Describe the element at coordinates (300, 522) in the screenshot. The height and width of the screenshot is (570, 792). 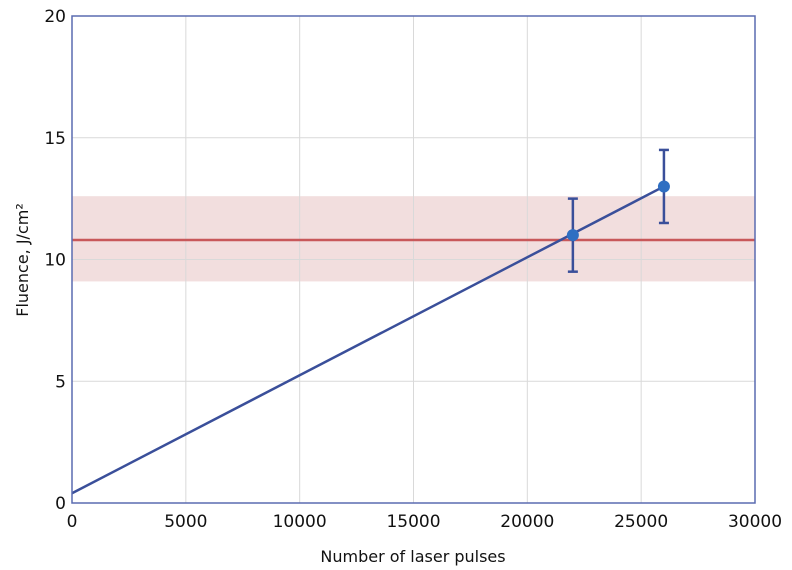
I see `x-tick-label: 10000` at that location.